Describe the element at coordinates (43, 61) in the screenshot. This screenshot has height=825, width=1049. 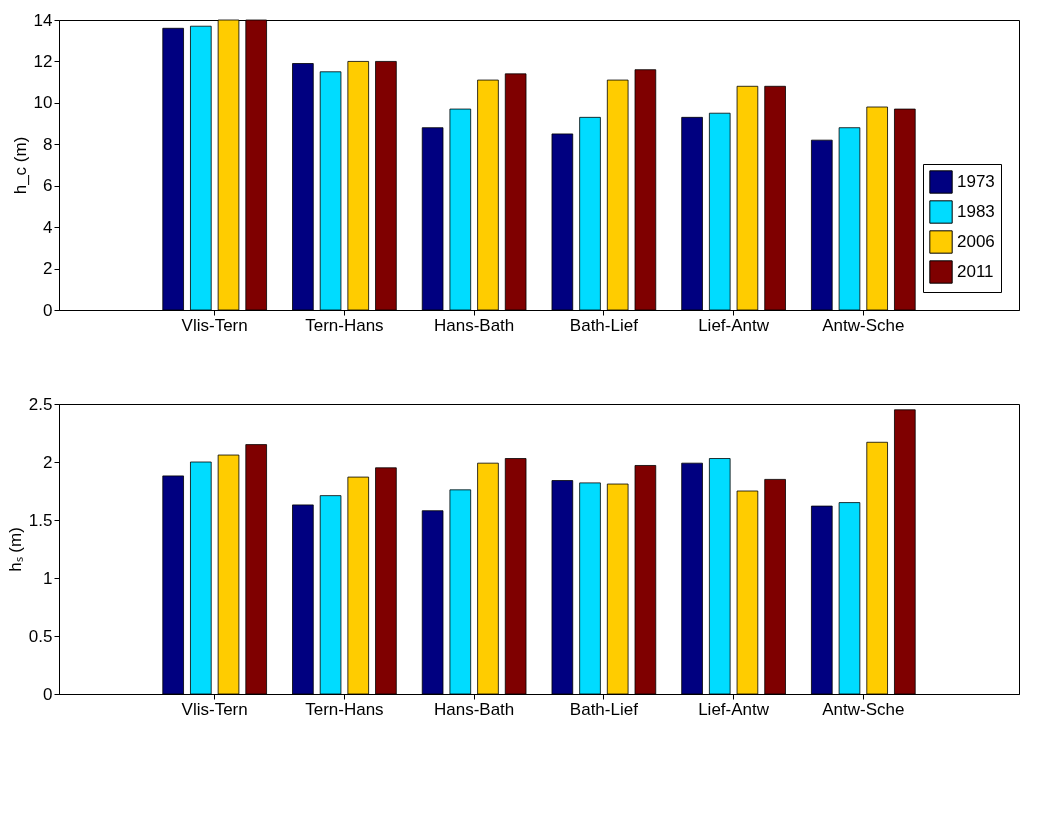
I see `y-tick-label: 12` at that location.